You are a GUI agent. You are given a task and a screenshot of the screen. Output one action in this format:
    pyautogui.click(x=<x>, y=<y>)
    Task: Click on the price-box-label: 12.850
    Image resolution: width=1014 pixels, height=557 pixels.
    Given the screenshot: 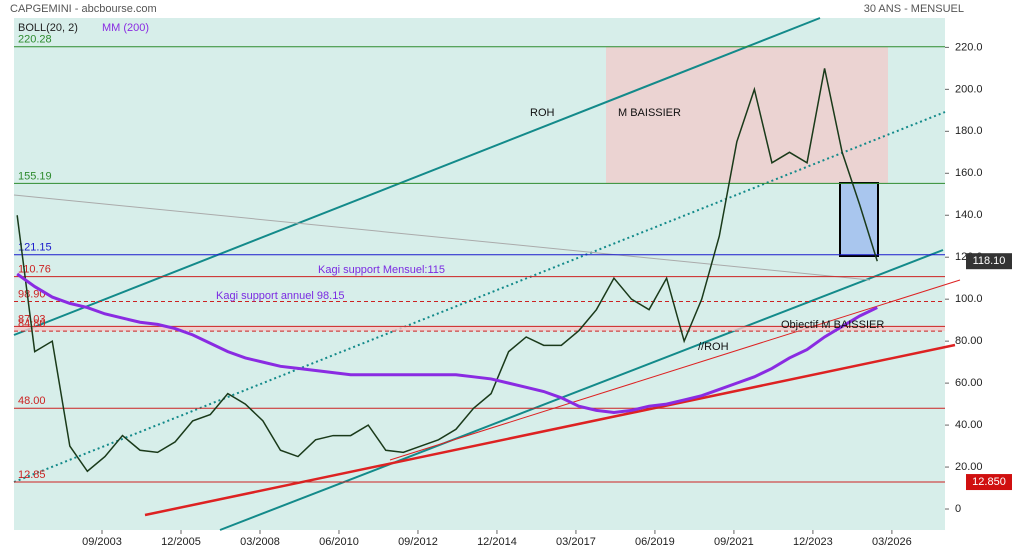 What is the action you would take?
    pyautogui.click(x=989, y=482)
    